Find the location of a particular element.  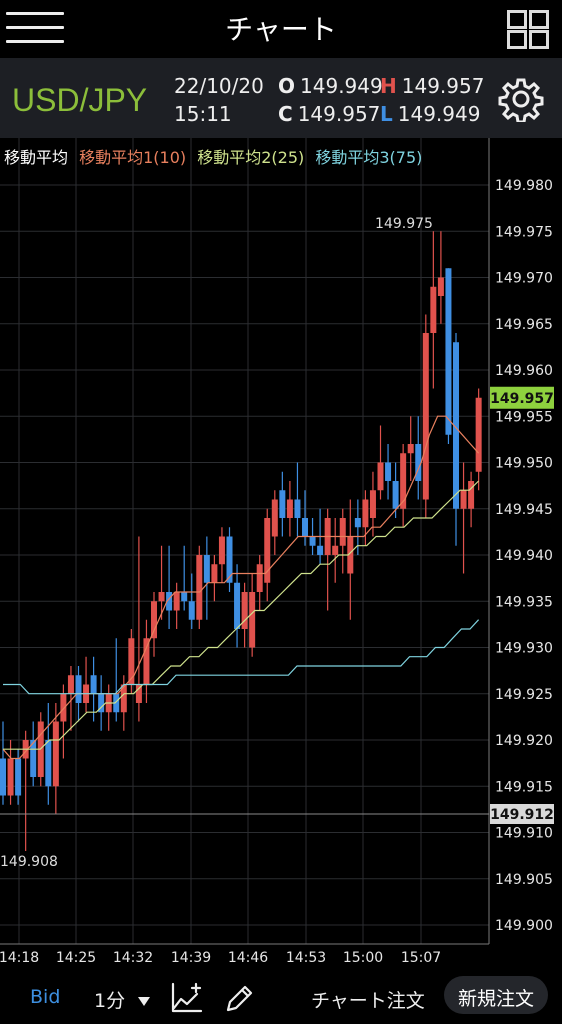

bar-time: 15:11 is located at coordinates (203, 114).